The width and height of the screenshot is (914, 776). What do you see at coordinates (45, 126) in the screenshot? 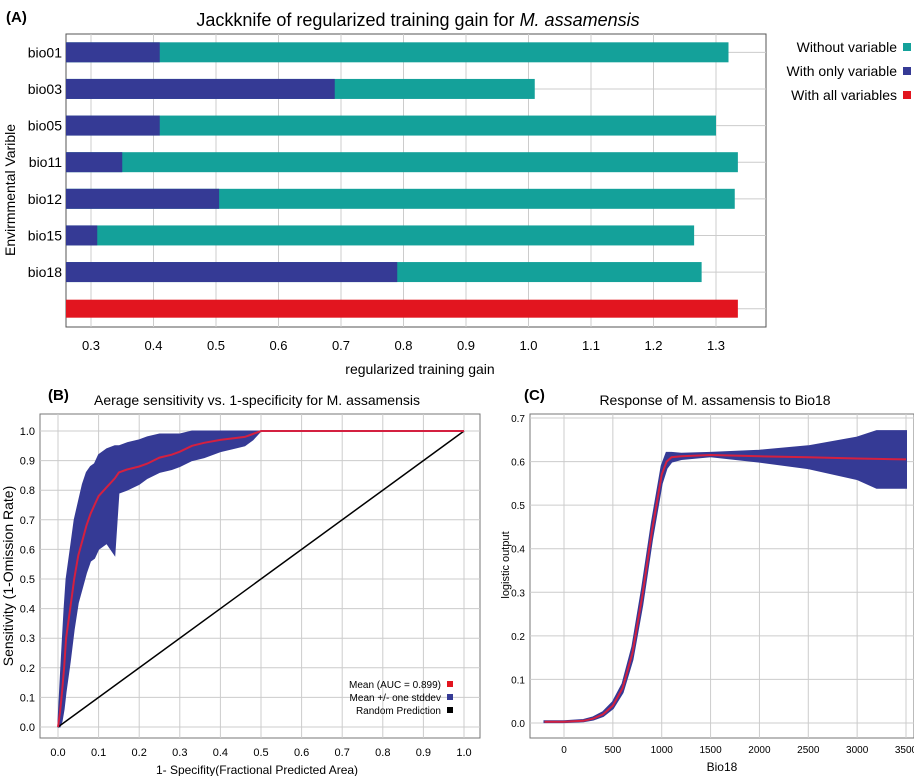
I see `y-tick-label: bio05` at bounding box center [45, 126].